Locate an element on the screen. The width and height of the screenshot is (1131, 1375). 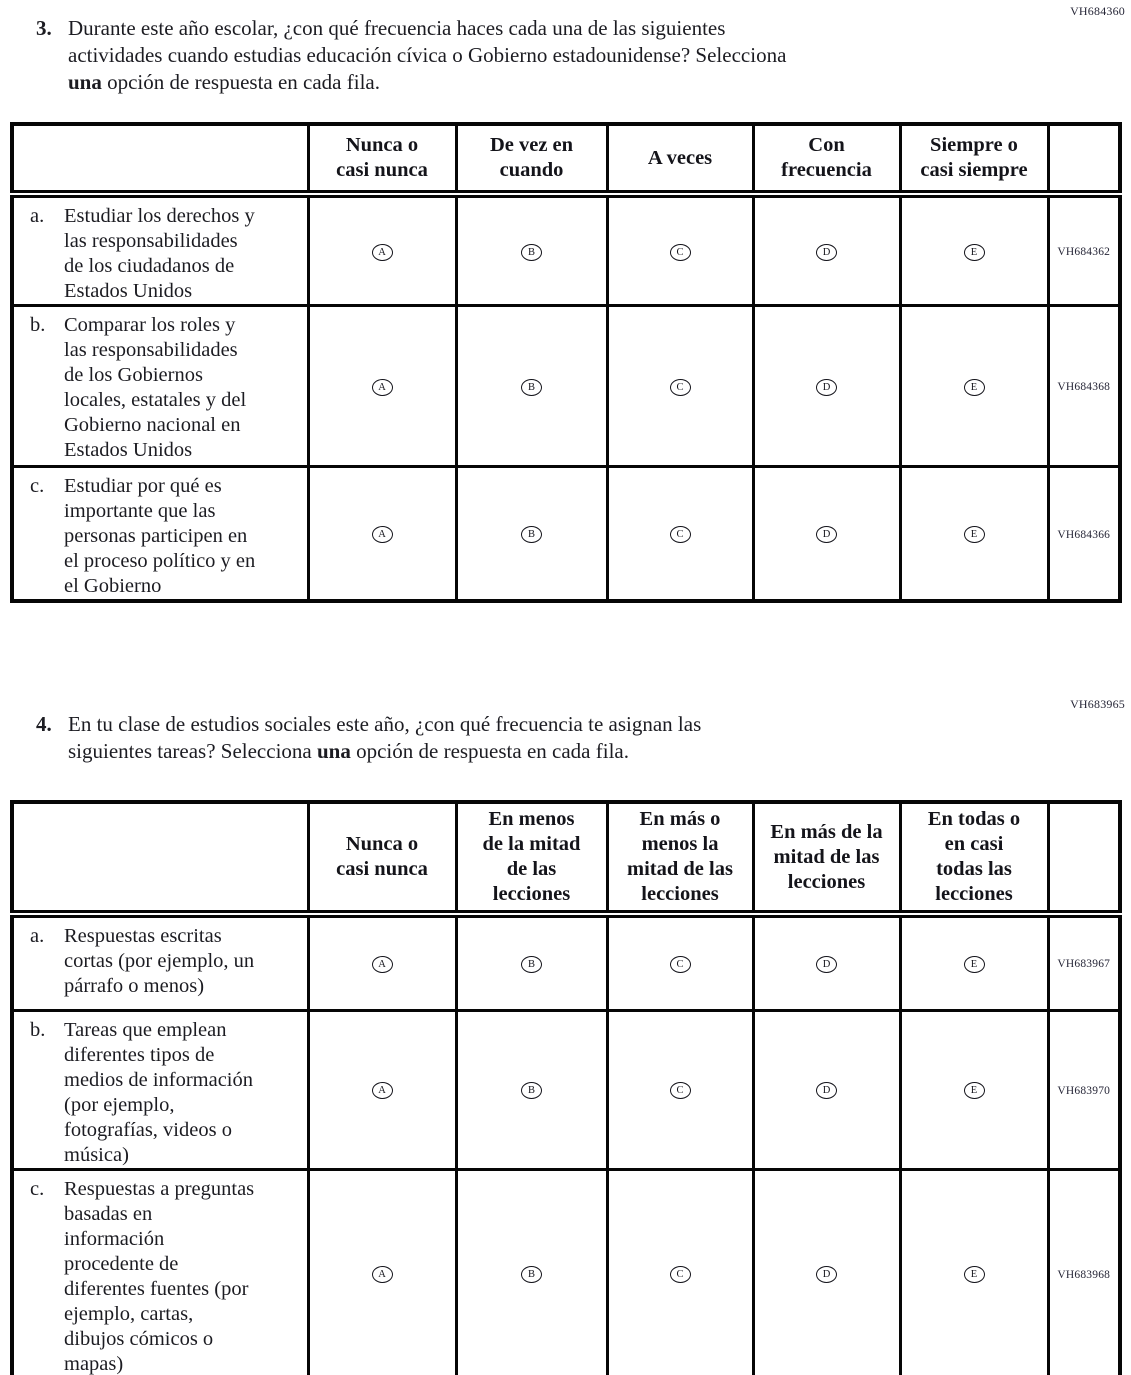
q4-row-c-code-cell: VH683968 is located at coordinates (1084, 1271).